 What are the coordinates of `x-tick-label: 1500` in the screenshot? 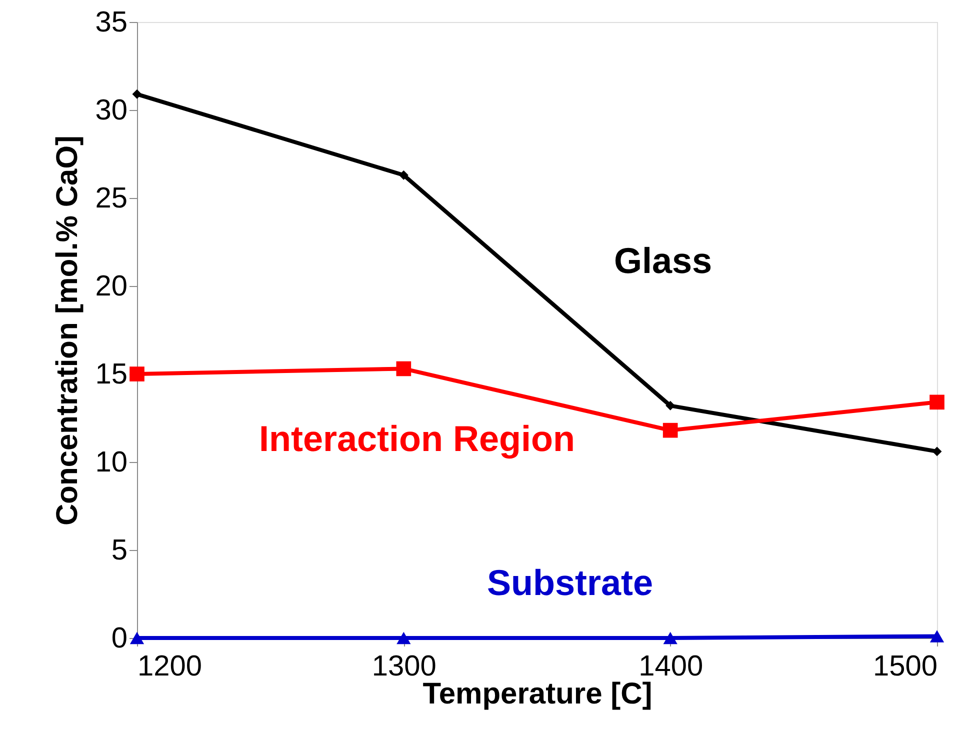 It's located at (905, 666).